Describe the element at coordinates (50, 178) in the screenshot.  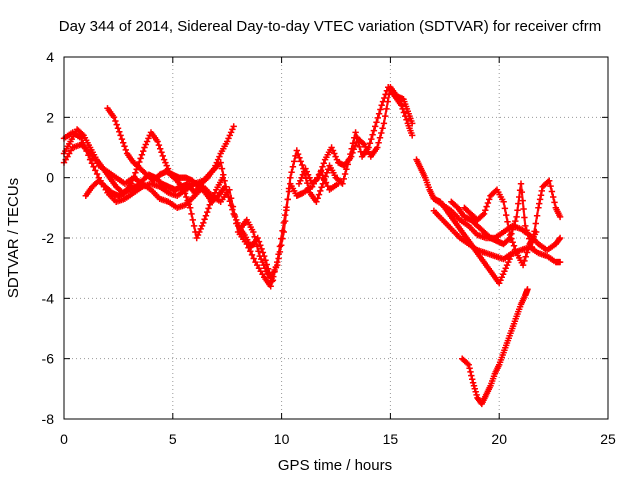
I see `y-tick-label: 0` at that location.